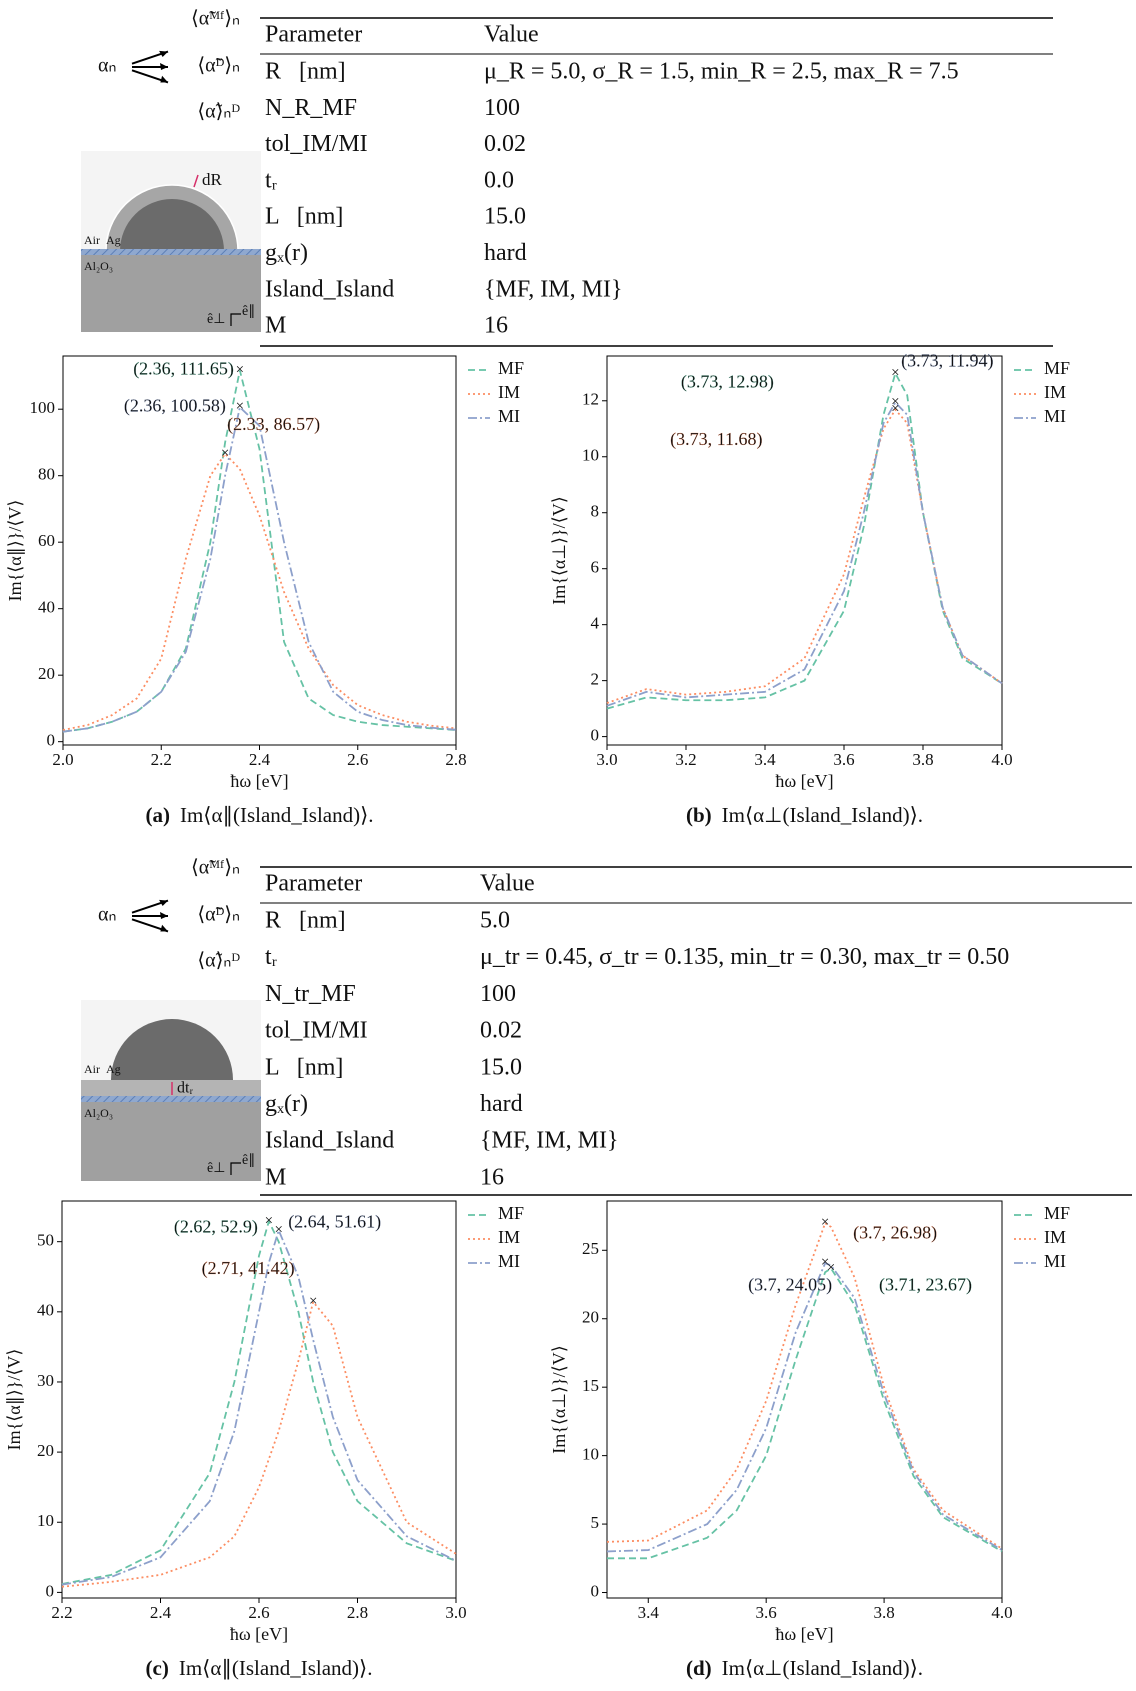 The height and width of the screenshot is (1691, 1136). Describe the element at coordinates (43, 407) in the screenshot. I see `y-tick-label: 100` at that location.